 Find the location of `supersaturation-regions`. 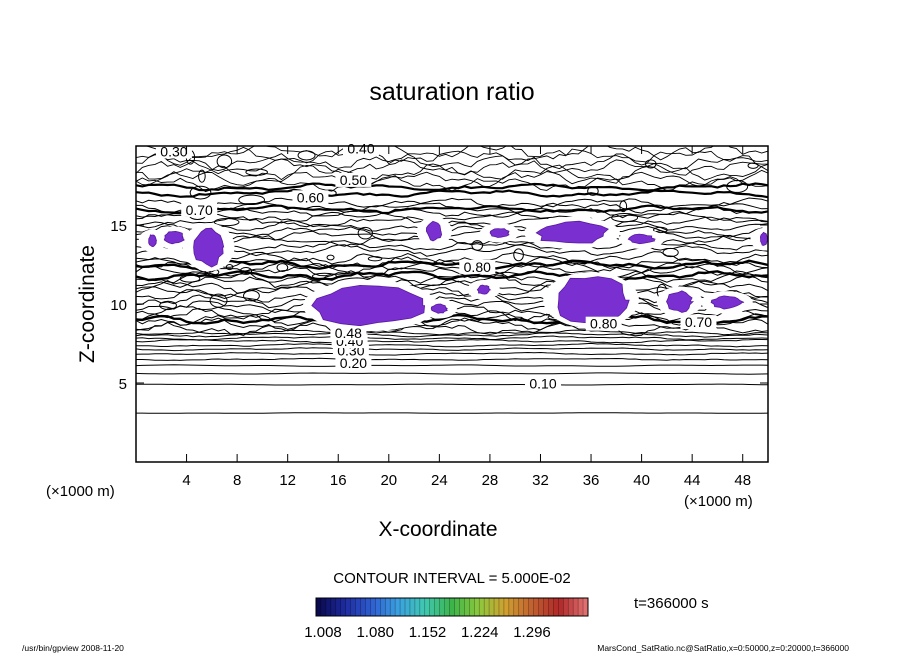

supersaturation-regions is located at coordinates (453, 274).